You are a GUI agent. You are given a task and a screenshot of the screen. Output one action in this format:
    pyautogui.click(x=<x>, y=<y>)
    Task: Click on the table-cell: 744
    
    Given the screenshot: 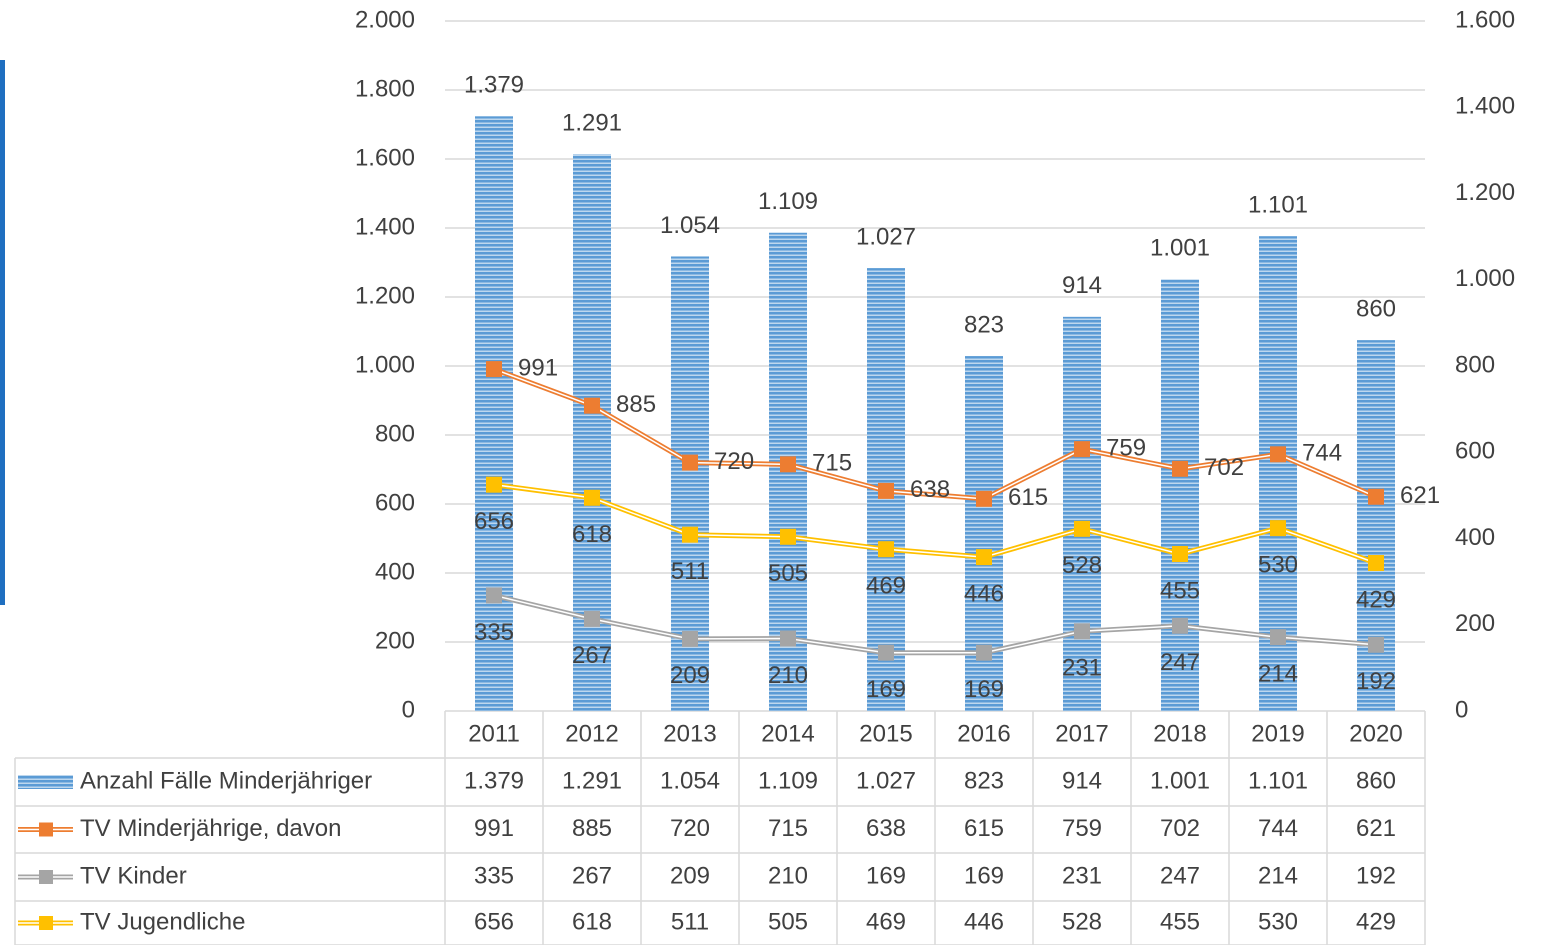 What is the action you would take?
    pyautogui.click(x=1278, y=828)
    